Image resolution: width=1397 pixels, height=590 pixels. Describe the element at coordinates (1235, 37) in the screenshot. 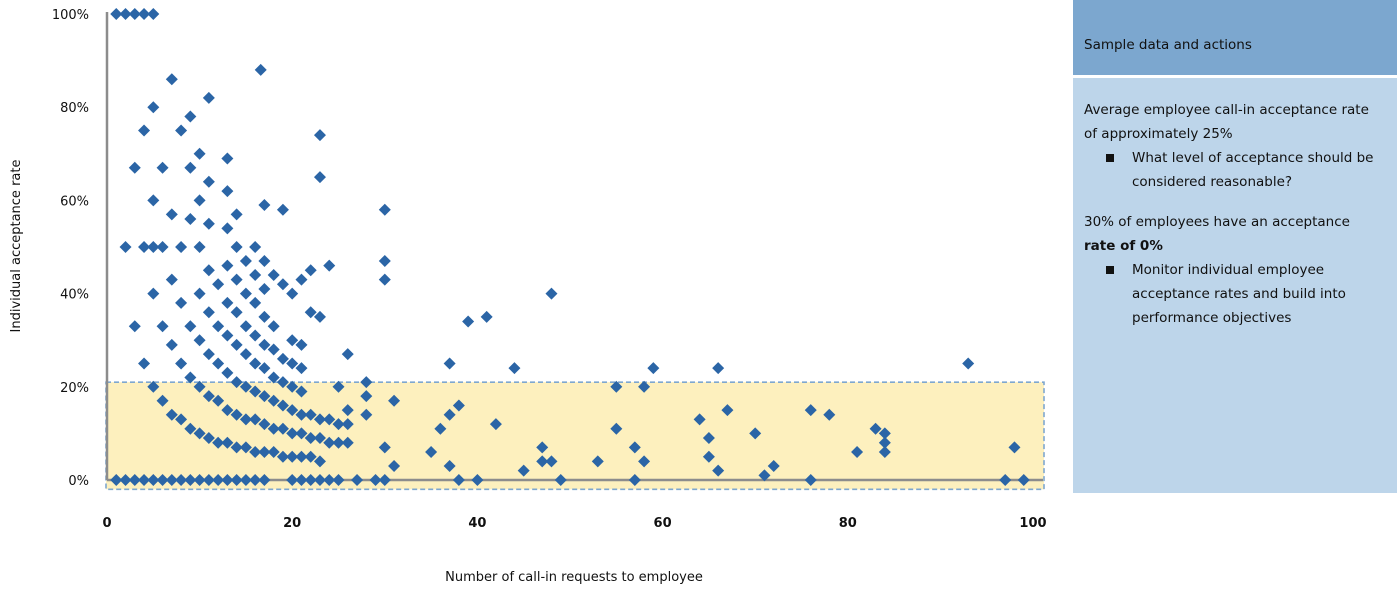

I see `panel-header: Sample data and actions` at that location.